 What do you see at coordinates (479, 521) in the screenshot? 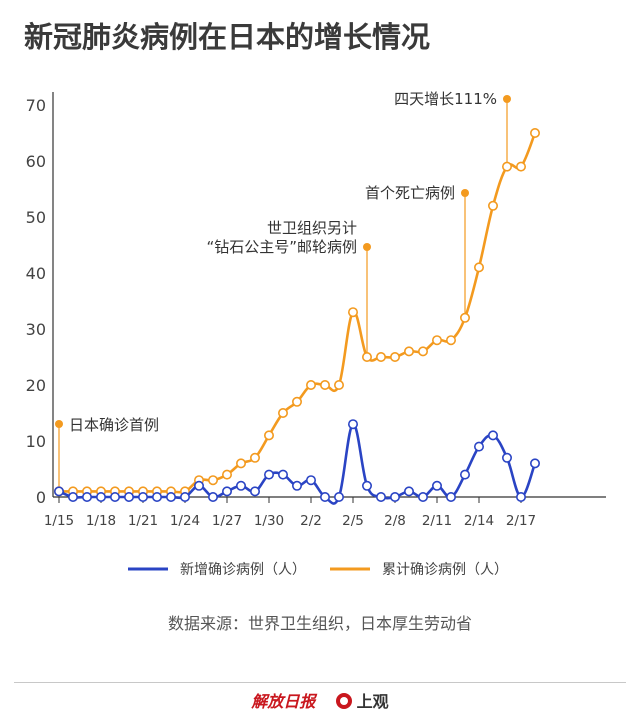
I see `x-tick-label: 2/14` at bounding box center [479, 521].